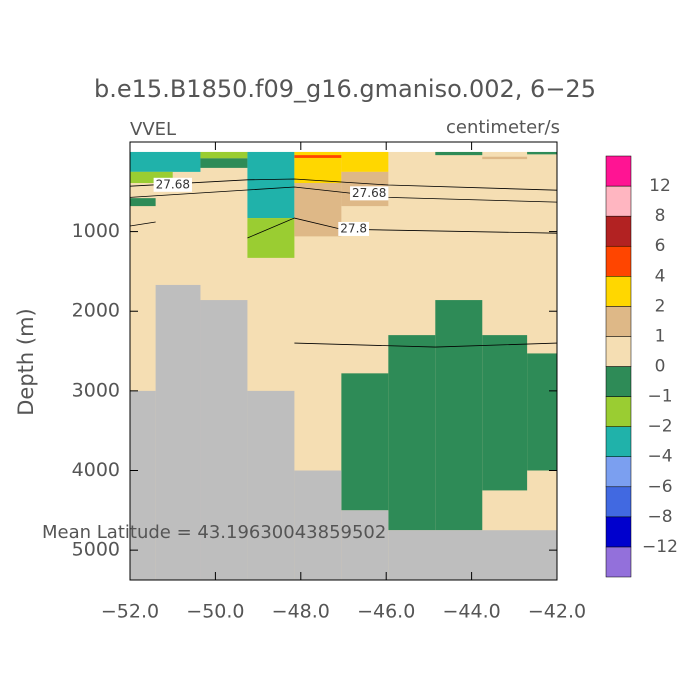  What do you see at coordinates (130, 612) in the screenshot?
I see `x-tick-label: −52.0` at bounding box center [130, 612].